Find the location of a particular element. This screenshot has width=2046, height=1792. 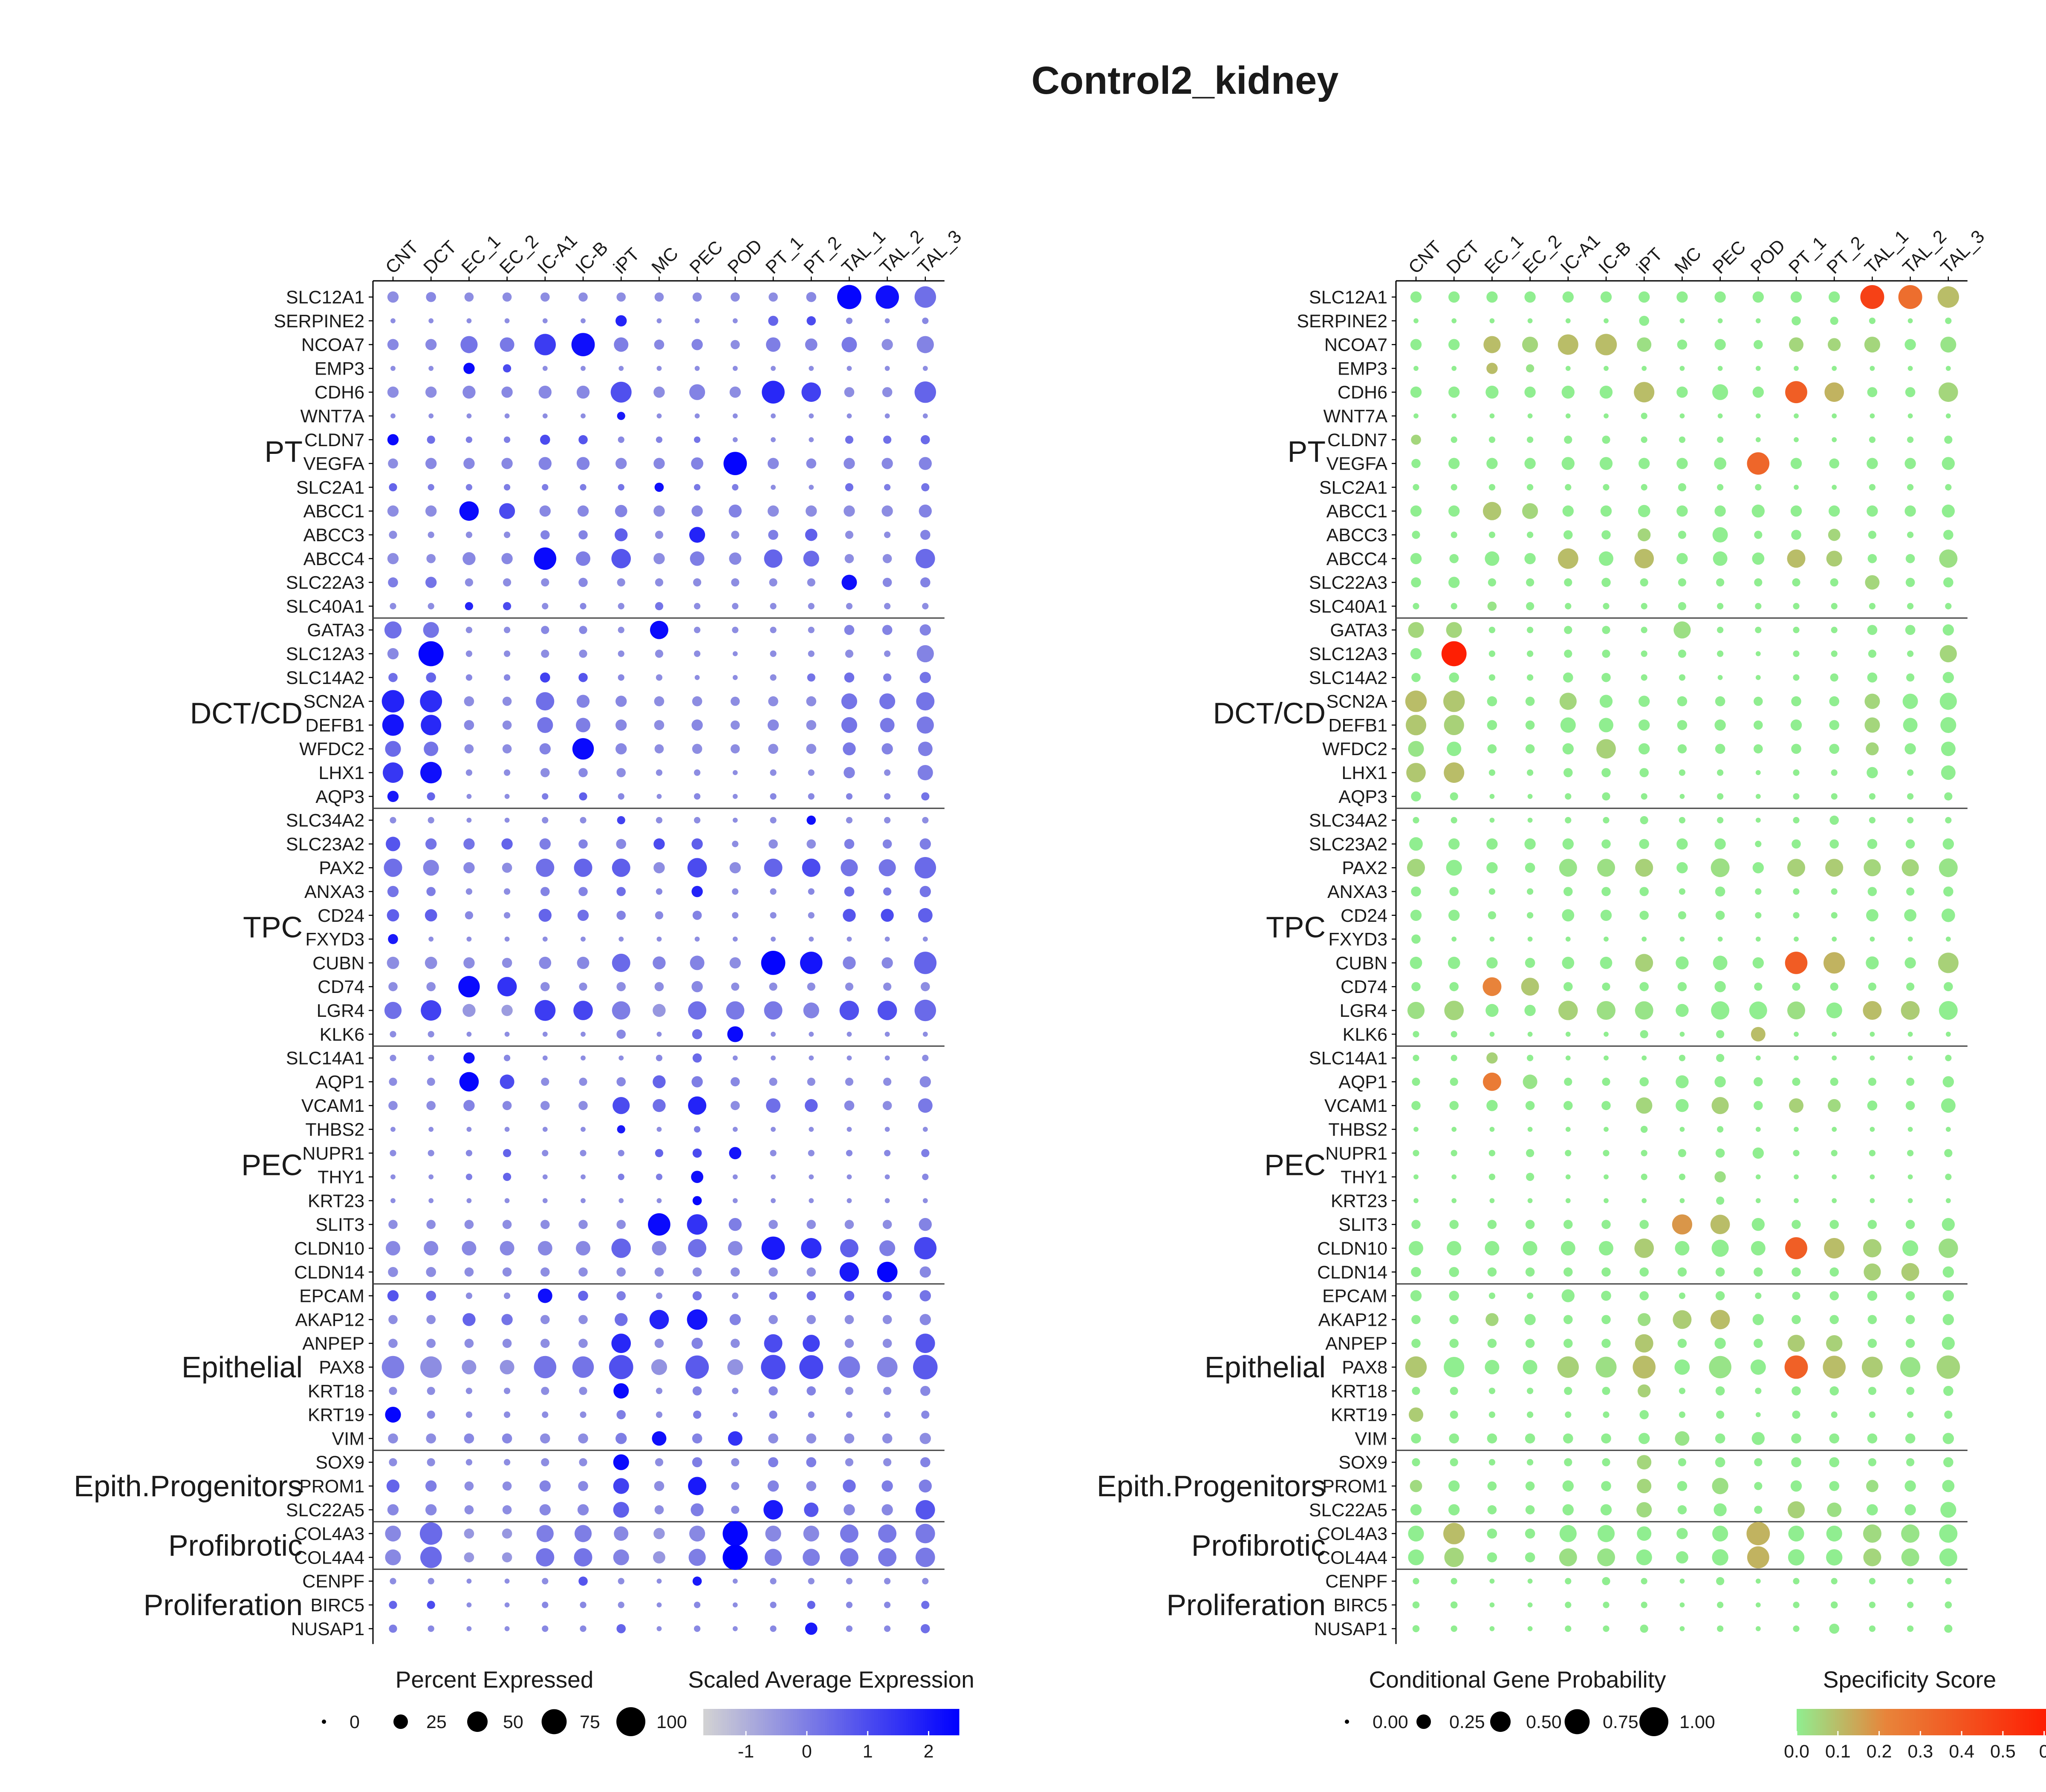

gene-label: THY1 is located at coordinates (1364, 1177).